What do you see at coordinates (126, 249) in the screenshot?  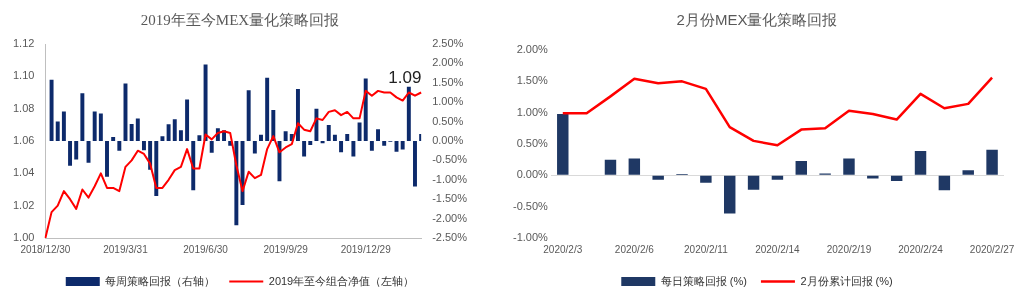 I see `x-tick-label: 2019/3/31` at bounding box center [126, 249].